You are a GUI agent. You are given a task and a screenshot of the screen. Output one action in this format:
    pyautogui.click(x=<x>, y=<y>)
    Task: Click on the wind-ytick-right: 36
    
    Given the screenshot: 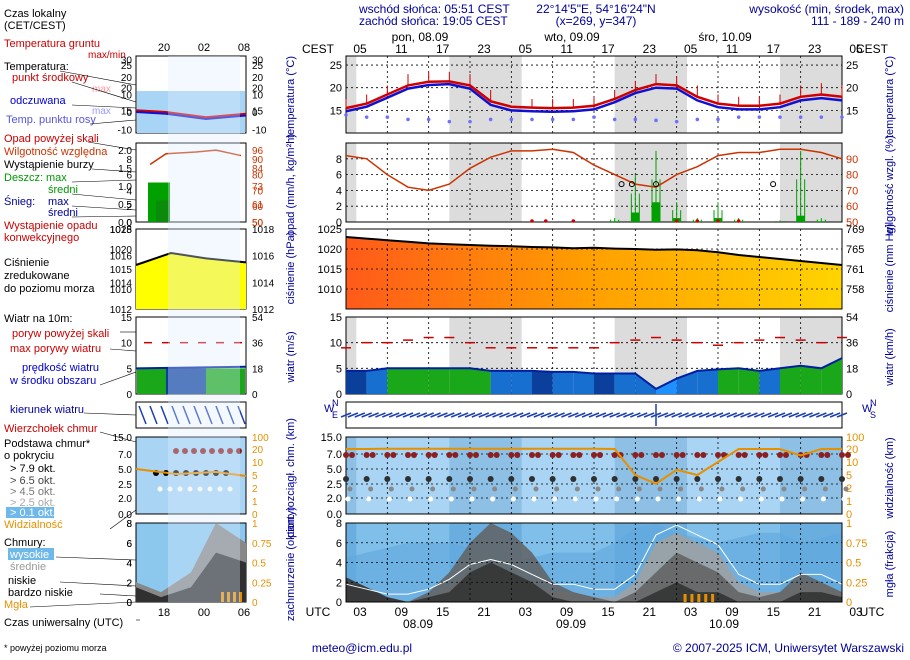 What is the action you would take?
    pyautogui.click(x=852, y=344)
    